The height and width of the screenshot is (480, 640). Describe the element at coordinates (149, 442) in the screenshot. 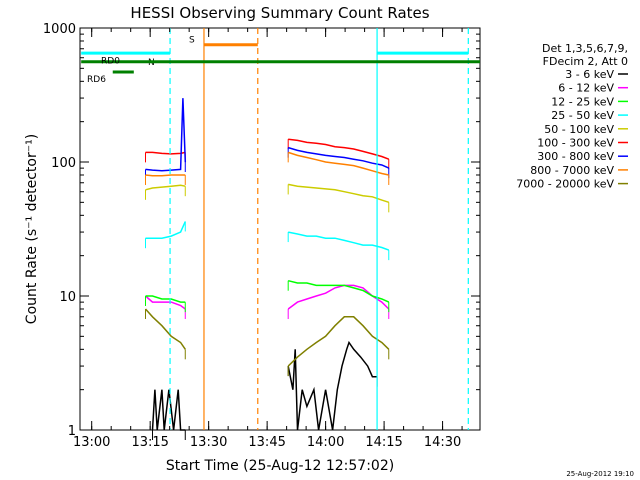

I see `x-tick-label: 13:15` at that location.